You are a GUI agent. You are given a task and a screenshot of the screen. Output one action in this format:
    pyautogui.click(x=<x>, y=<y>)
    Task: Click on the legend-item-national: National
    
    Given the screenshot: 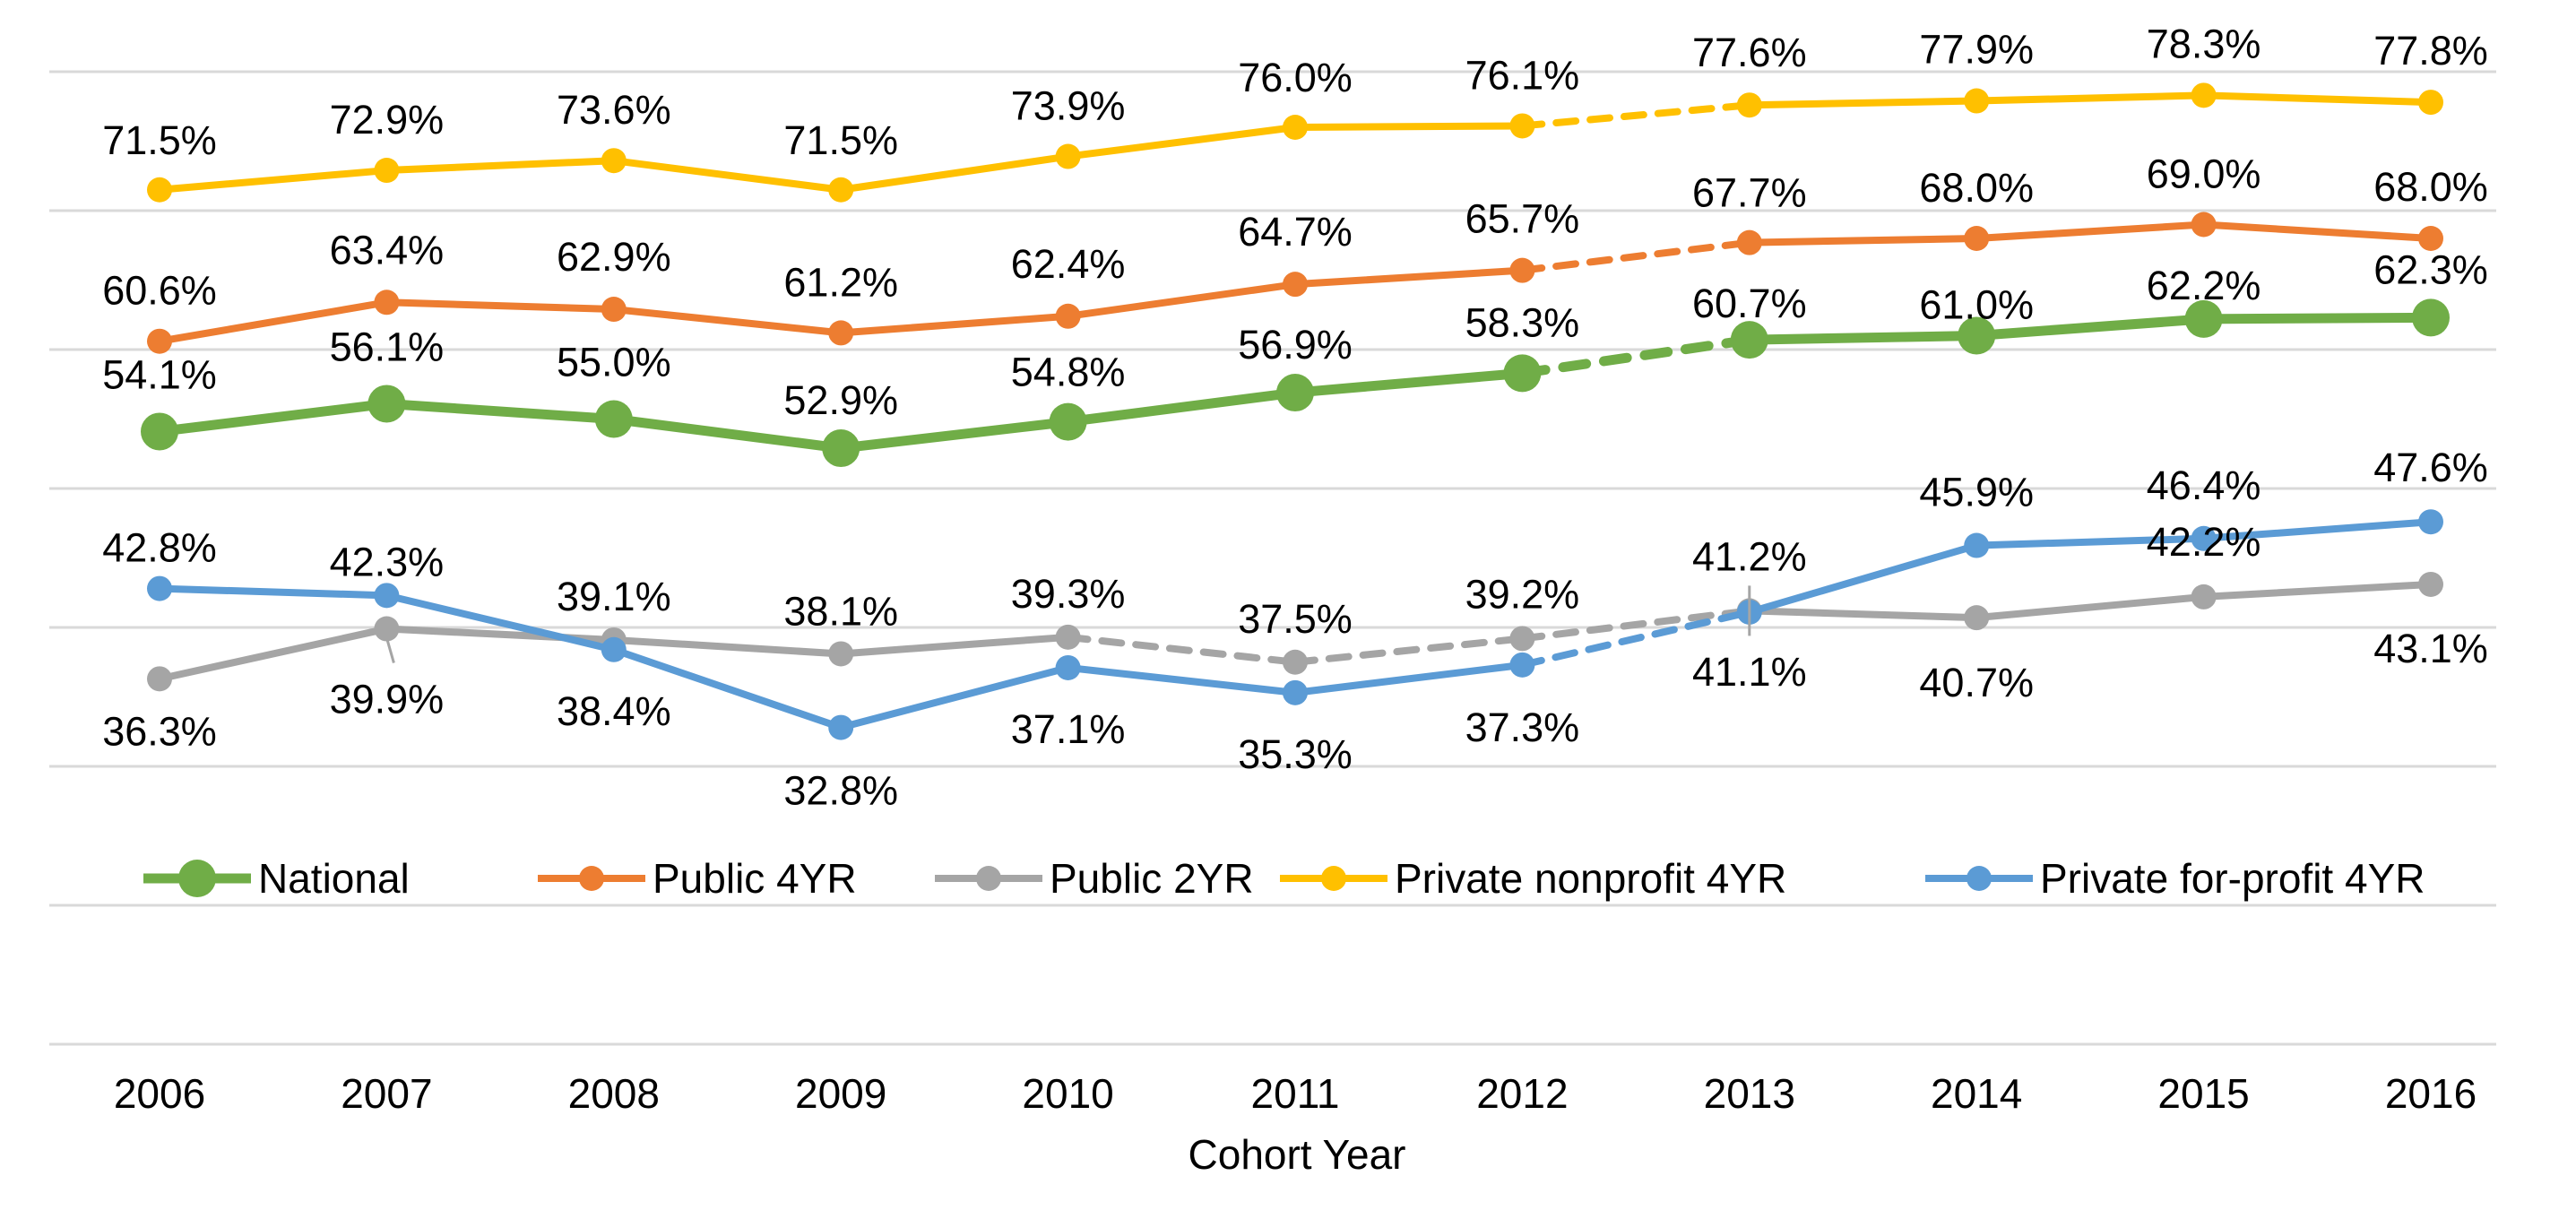 What is the action you would take?
    pyautogui.click(x=276, y=879)
    